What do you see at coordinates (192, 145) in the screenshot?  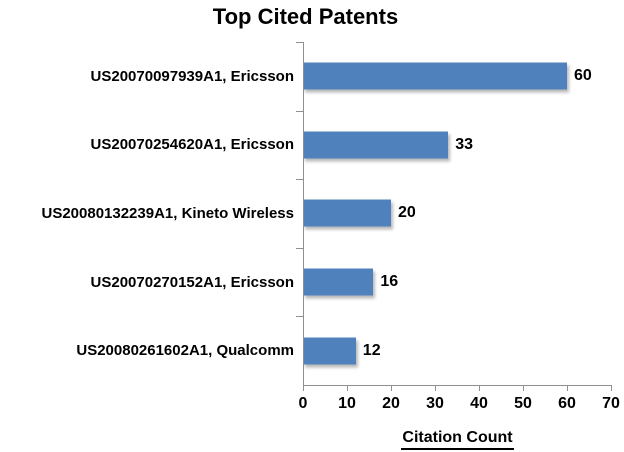 I see `category-label: US20070254620A1, Ericsson` at bounding box center [192, 145].